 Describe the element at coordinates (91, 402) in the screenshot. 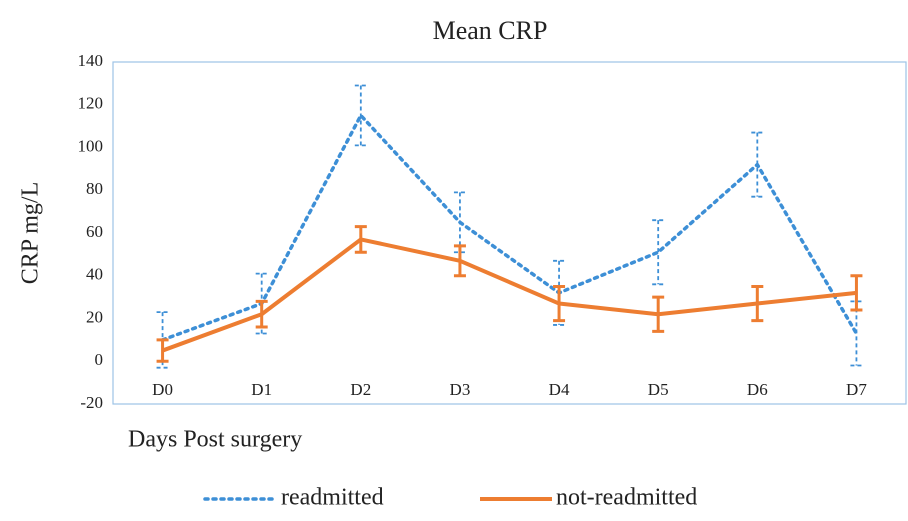

I see `y-tick-label: -20` at that location.